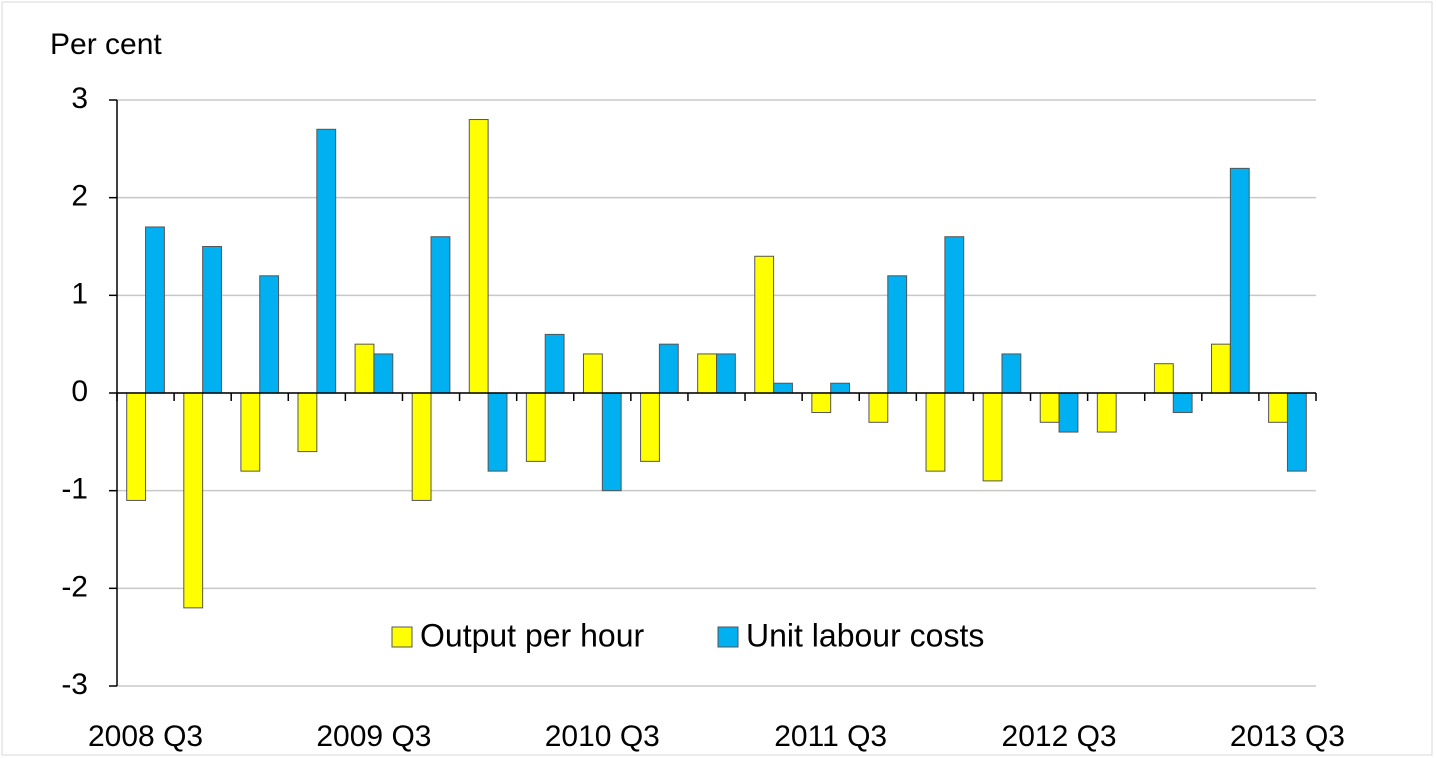 The width and height of the screenshot is (1436, 759). I want to click on x-tick-label: 2012 Q3, so click(1059, 736).